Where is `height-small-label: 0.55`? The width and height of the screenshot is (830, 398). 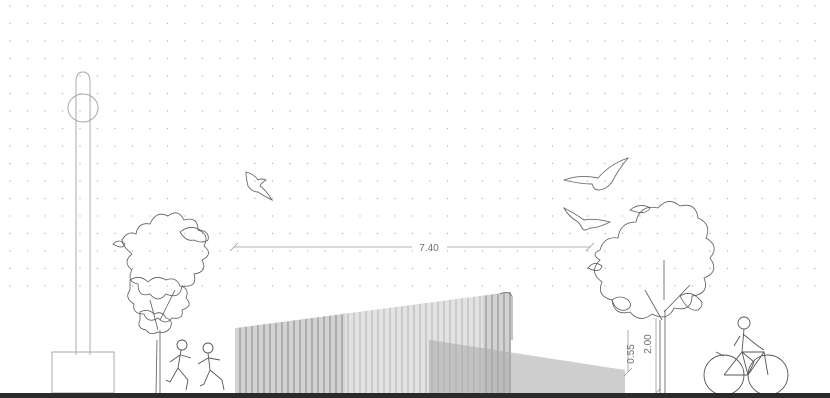
height-small-label: 0.55 is located at coordinates (631, 354).